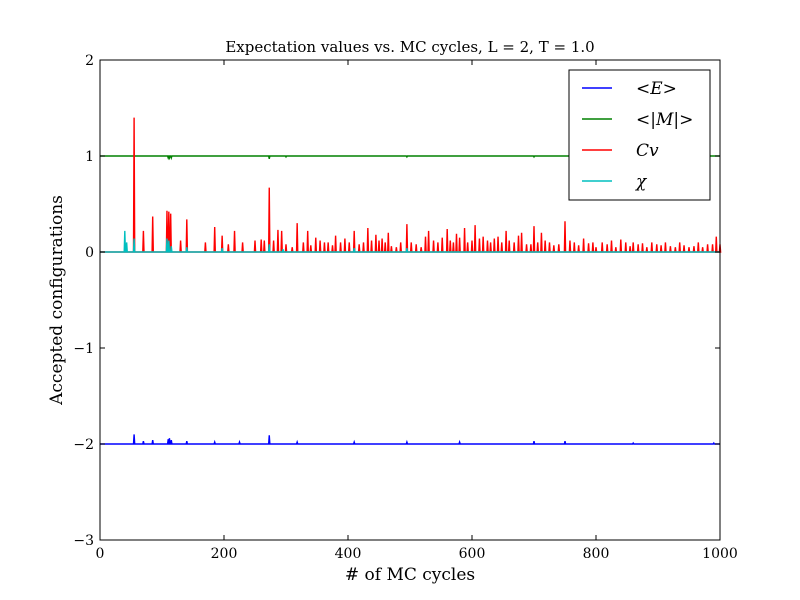  I want to click on y-tick-label: 2, so click(89, 61).